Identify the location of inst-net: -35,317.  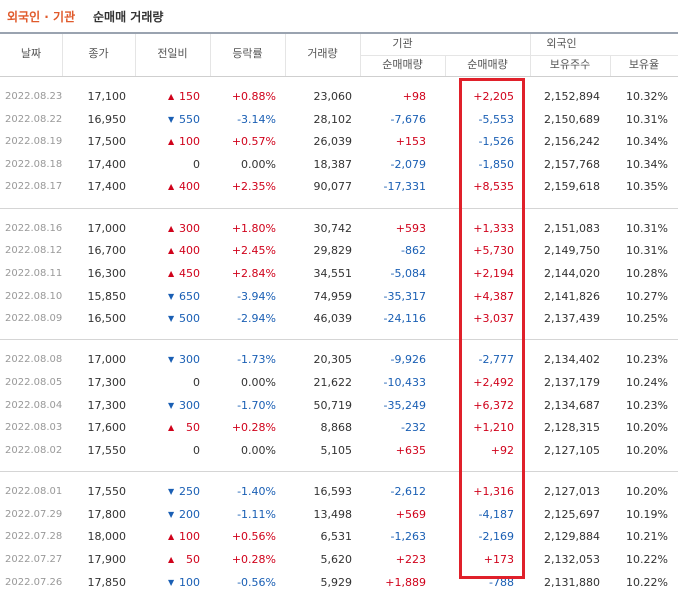
(404, 296).